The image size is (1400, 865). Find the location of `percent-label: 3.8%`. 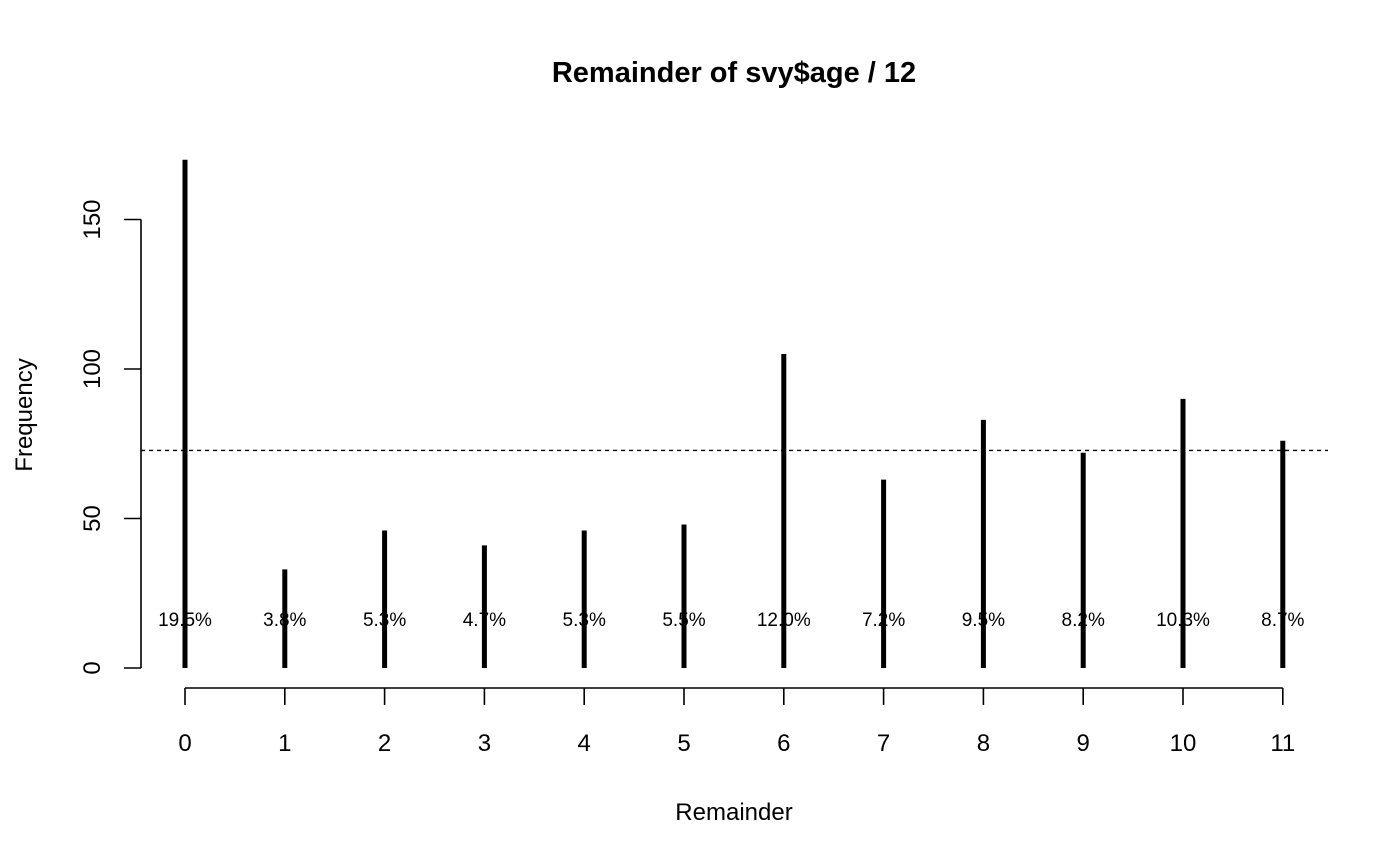

percent-label: 3.8% is located at coordinates (284, 620).